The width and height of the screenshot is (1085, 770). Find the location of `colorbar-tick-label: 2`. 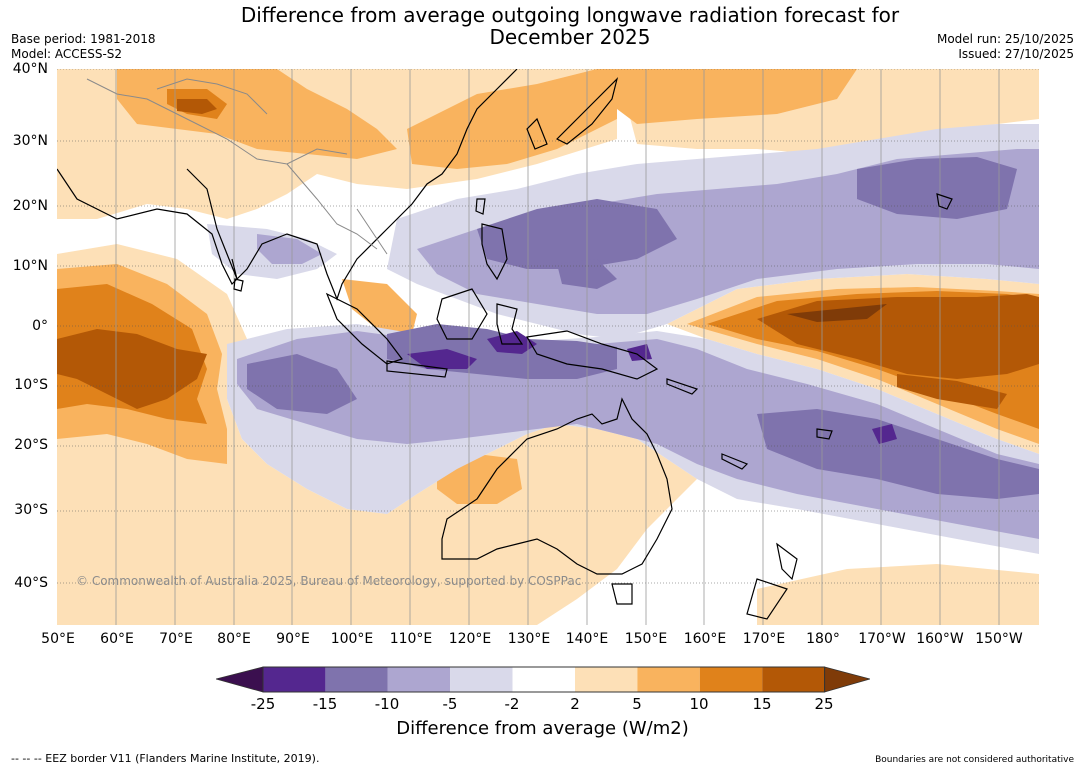

colorbar-tick-label: 2 is located at coordinates (575, 704).